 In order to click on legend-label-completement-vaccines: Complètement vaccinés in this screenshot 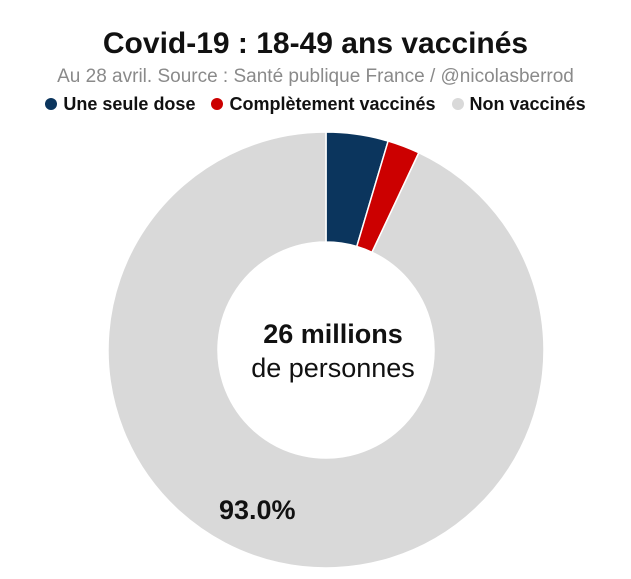, I will do `click(332, 104)`.